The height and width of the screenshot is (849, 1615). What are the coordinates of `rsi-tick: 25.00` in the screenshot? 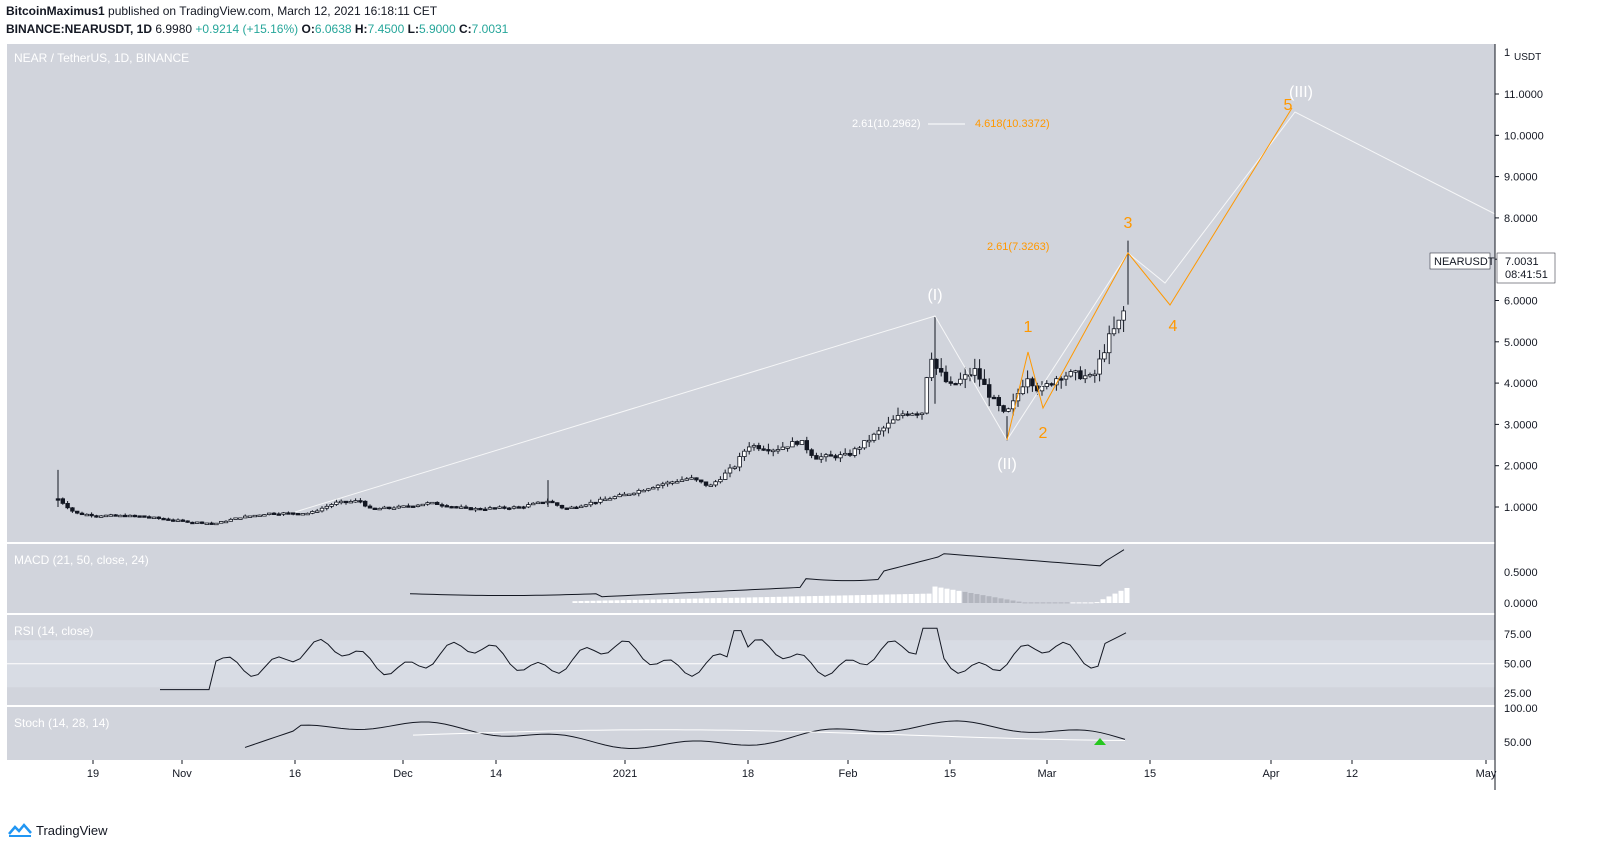 It's located at (1518, 694).